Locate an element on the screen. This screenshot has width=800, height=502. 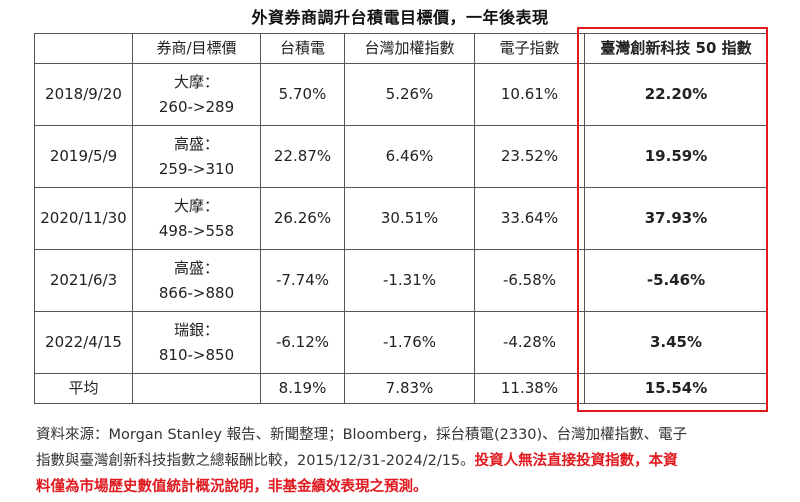
target-price: 866->880 is located at coordinates (196, 292).